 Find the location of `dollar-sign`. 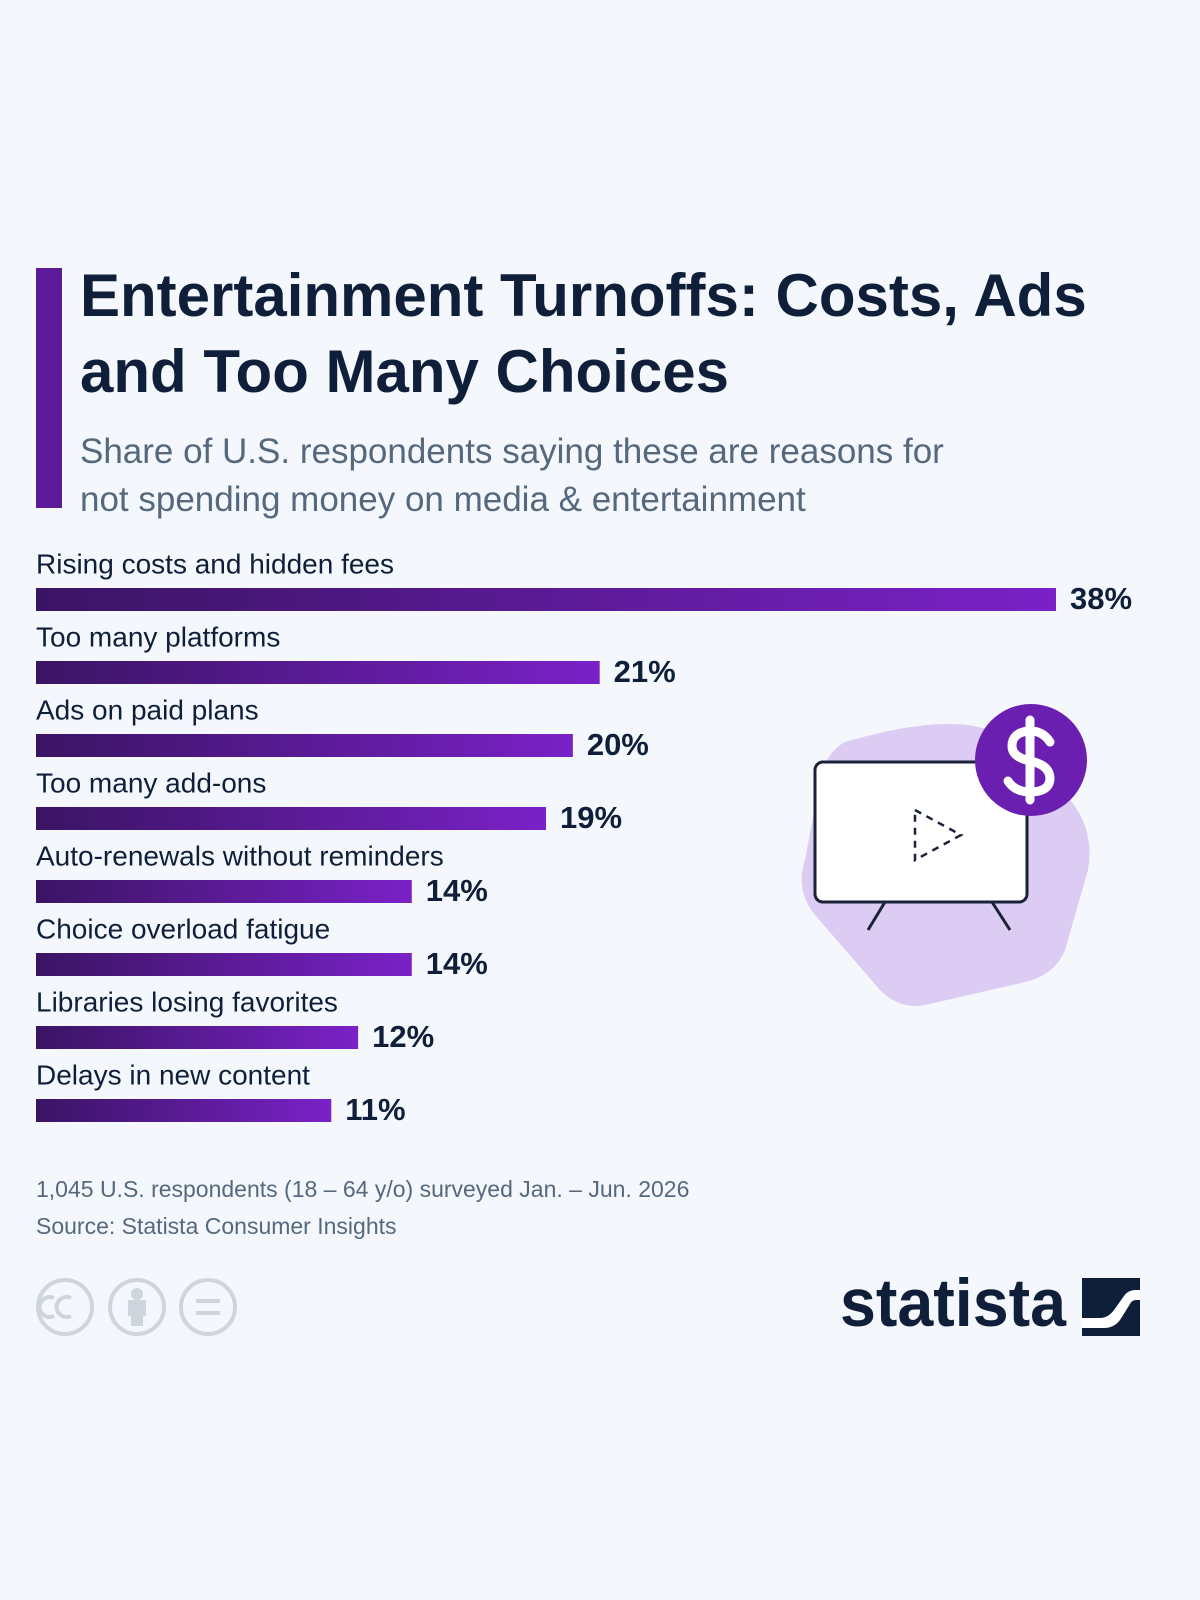

dollar-sign is located at coordinates (1029, 760).